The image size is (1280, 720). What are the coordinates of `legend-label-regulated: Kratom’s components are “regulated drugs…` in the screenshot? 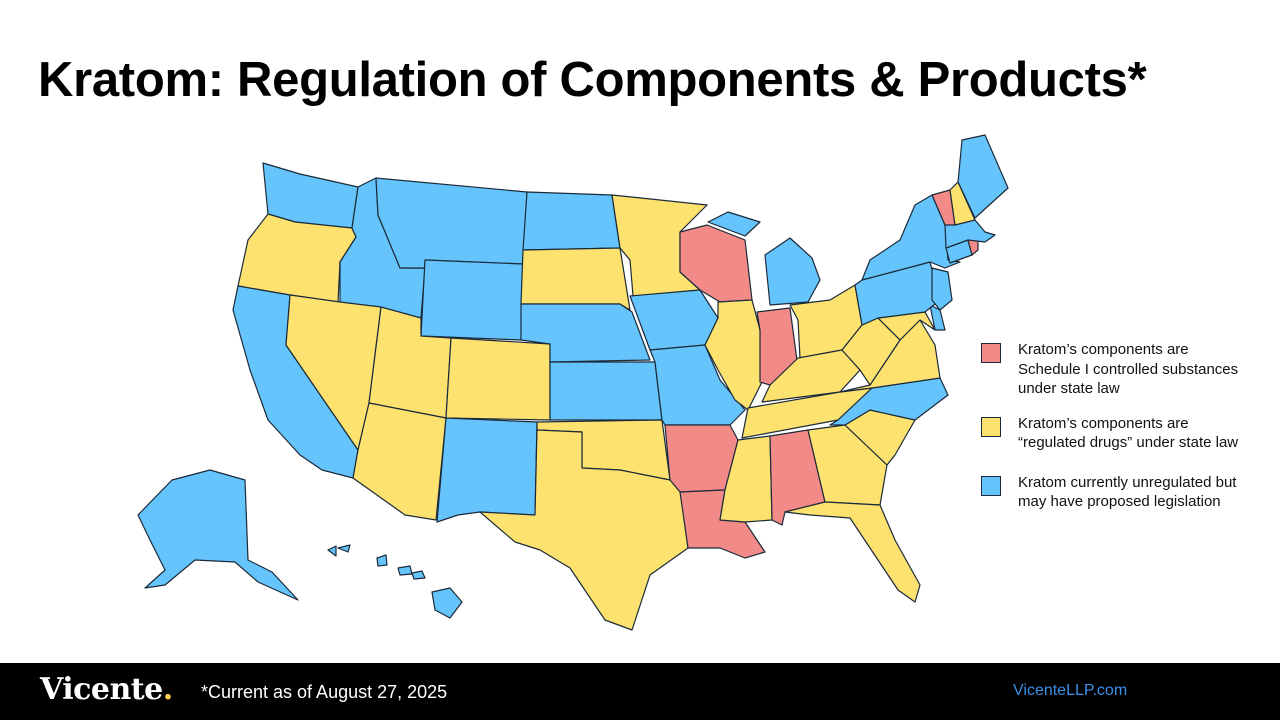 It's located at (1128, 433).